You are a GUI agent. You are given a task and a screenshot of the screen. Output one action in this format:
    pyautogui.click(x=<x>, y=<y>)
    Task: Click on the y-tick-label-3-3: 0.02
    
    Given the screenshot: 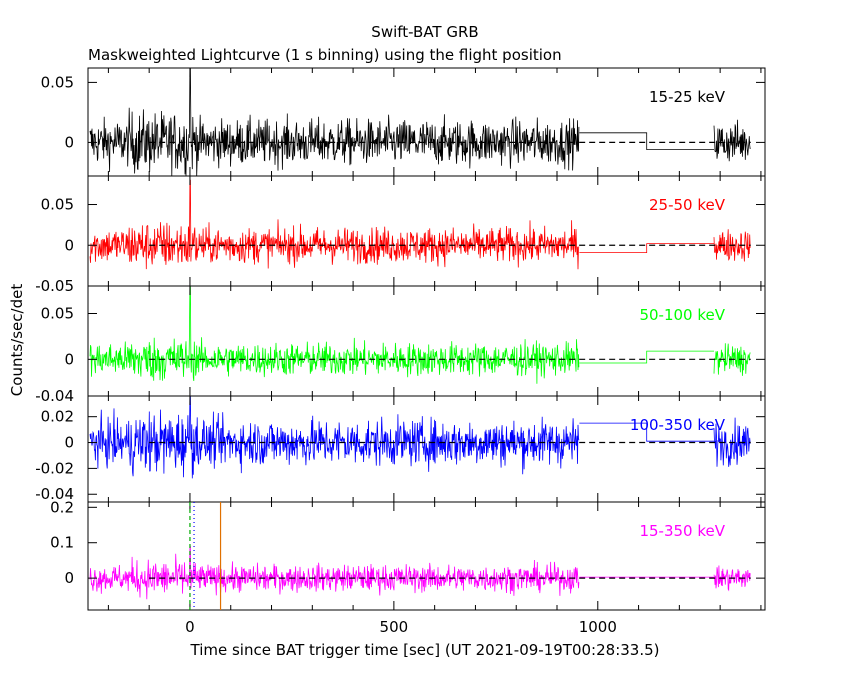 What is the action you would take?
    pyautogui.click(x=57, y=417)
    